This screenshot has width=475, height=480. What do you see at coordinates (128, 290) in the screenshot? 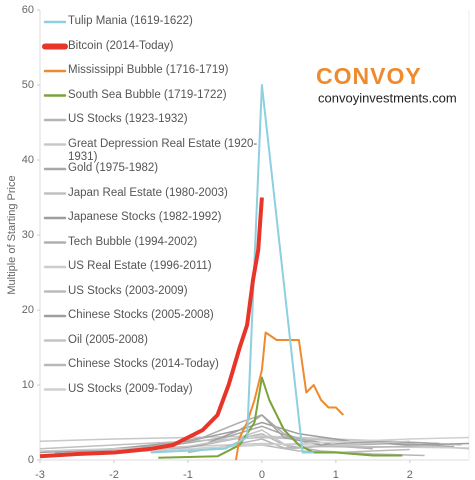
I see `legend-label: US Stocks (2003-2009)` at bounding box center [128, 290].